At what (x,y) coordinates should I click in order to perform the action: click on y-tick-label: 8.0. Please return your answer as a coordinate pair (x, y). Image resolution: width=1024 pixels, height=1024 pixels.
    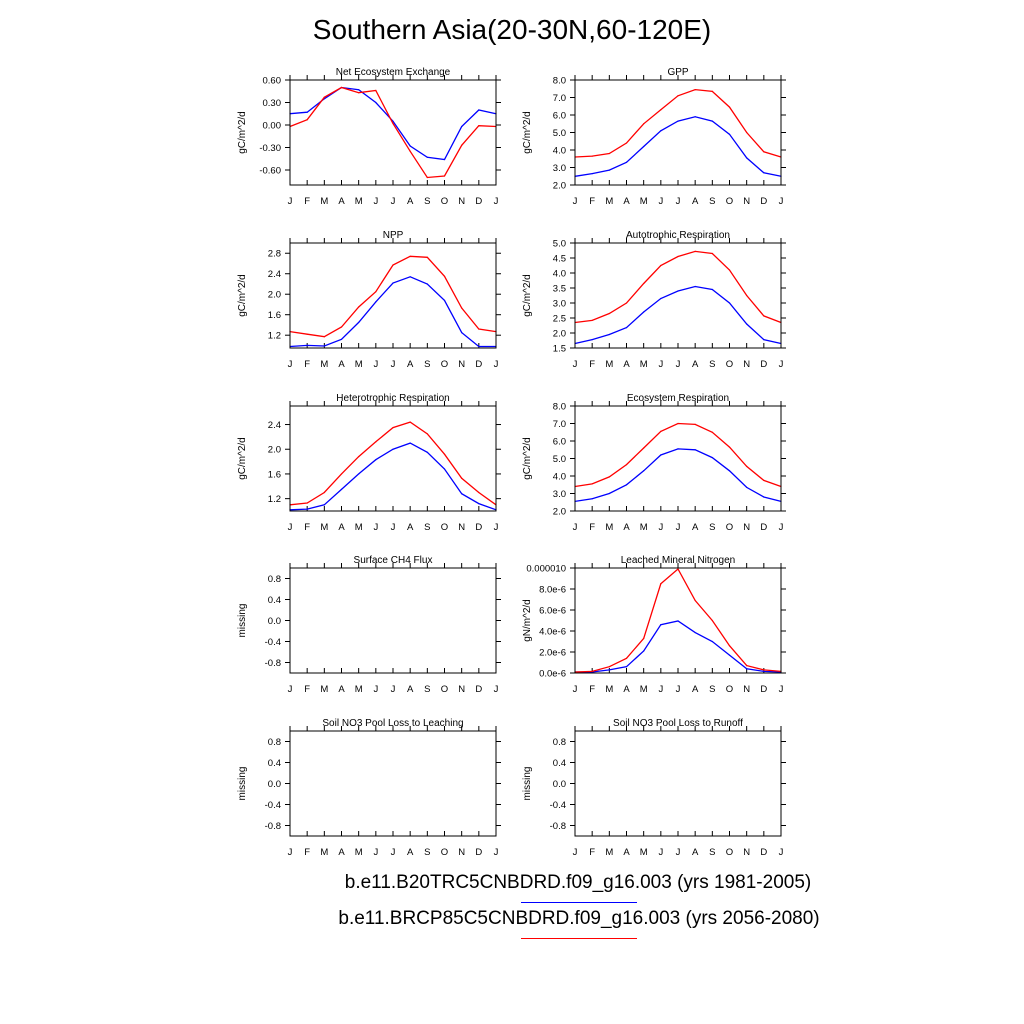
    Looking at the image, I should click on (559, 407).